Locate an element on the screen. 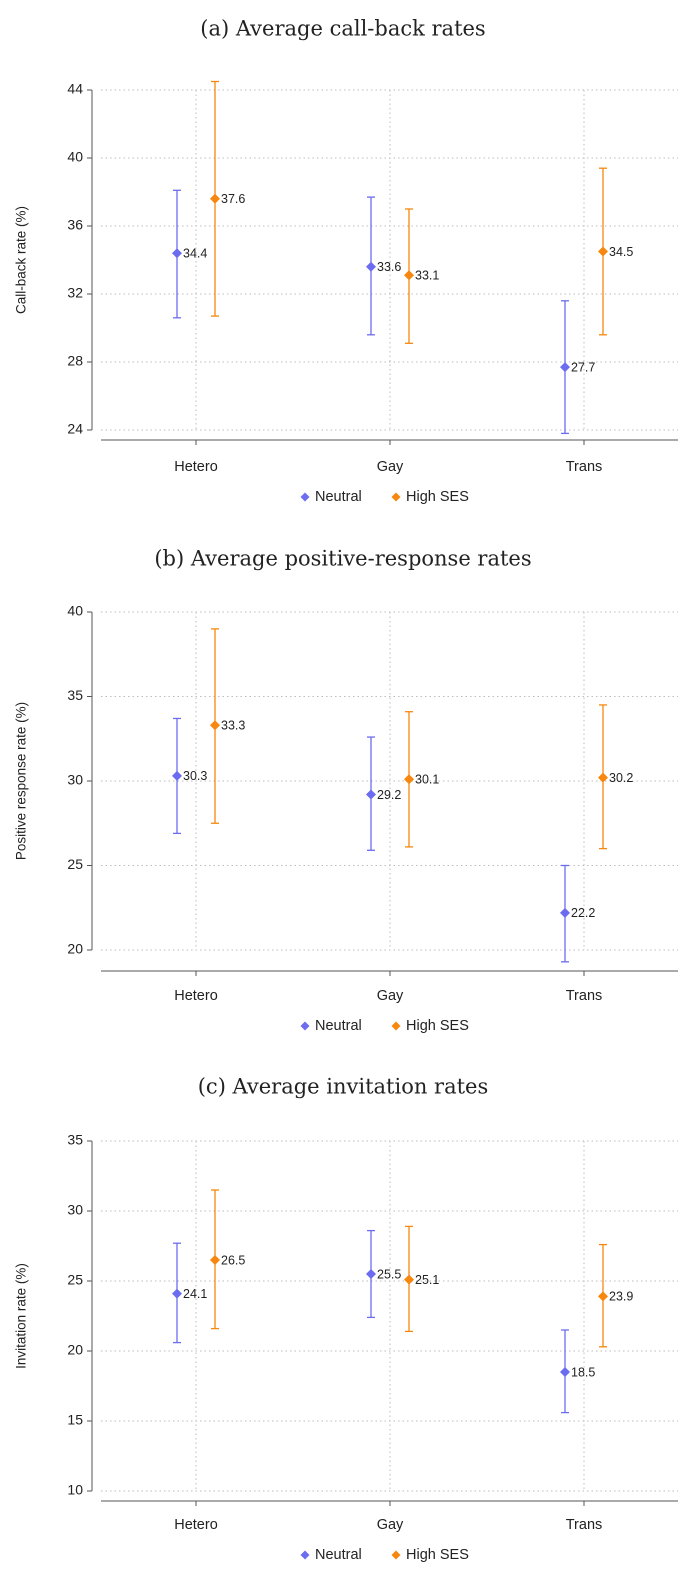 Image resolution: width=686 pixels, height=1587 pixels. panel-1-s1-c1-label: 30.1 is located at coordinates (427, 780).